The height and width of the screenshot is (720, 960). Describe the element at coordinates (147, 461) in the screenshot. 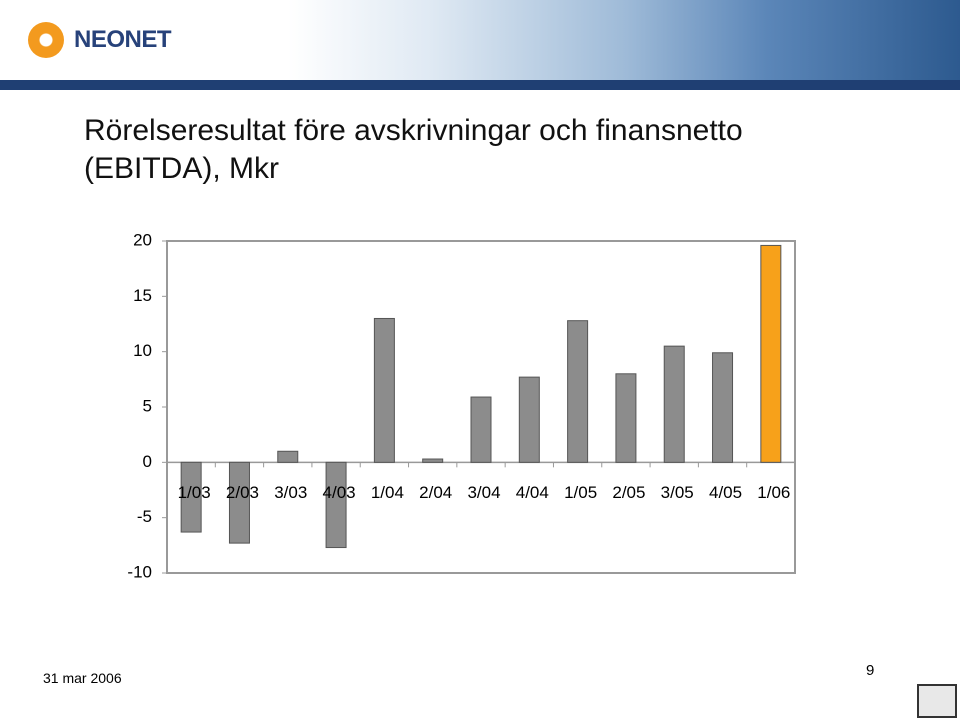

I see `y-tick-label: 0` at that location.